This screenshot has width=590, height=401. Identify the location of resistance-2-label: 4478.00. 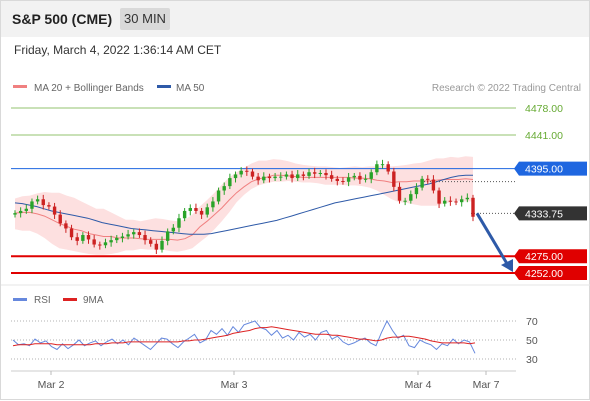
(544, 109).